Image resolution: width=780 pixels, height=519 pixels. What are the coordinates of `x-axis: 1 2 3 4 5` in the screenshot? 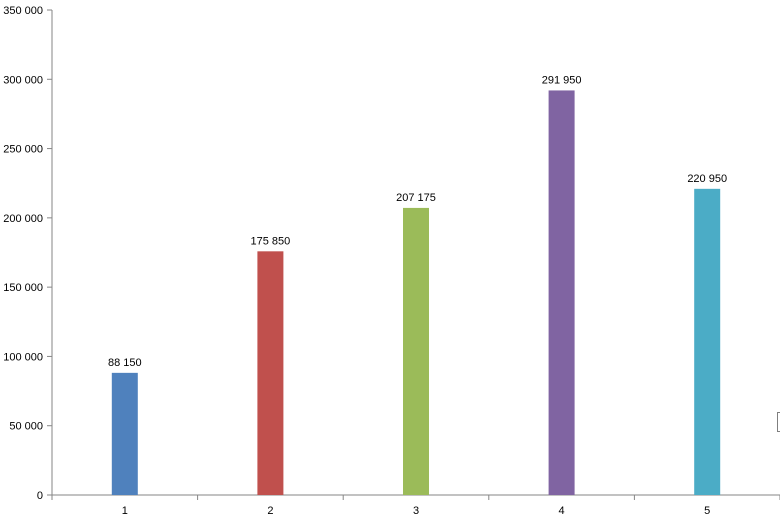 It's located at (415, 505).